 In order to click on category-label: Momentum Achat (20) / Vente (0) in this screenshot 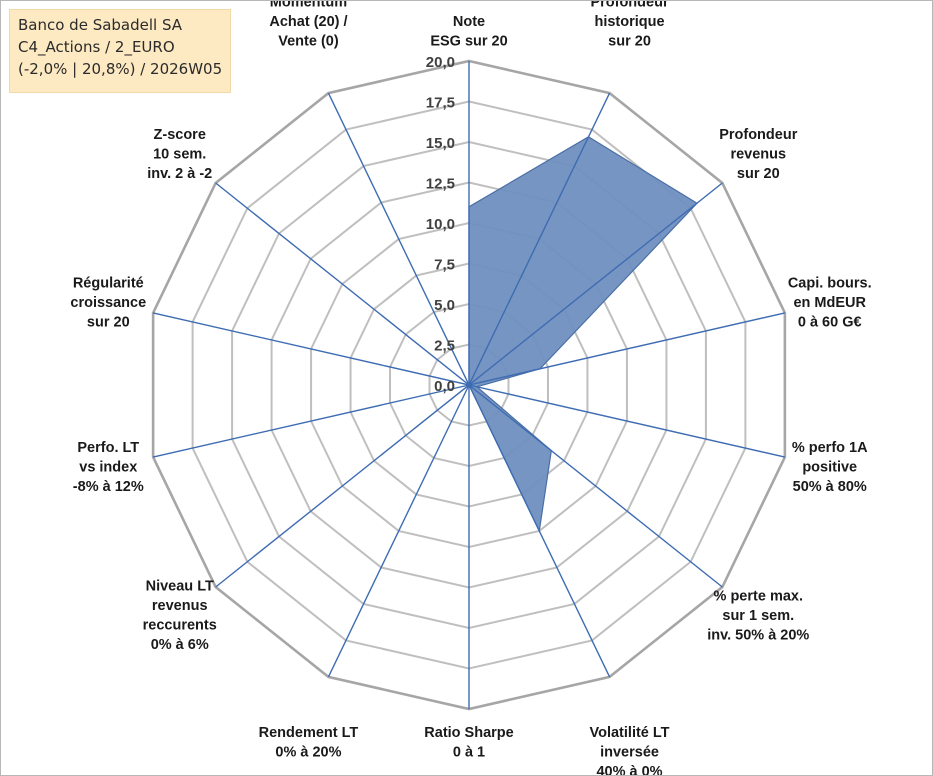, I will do `click(308, 25)`.